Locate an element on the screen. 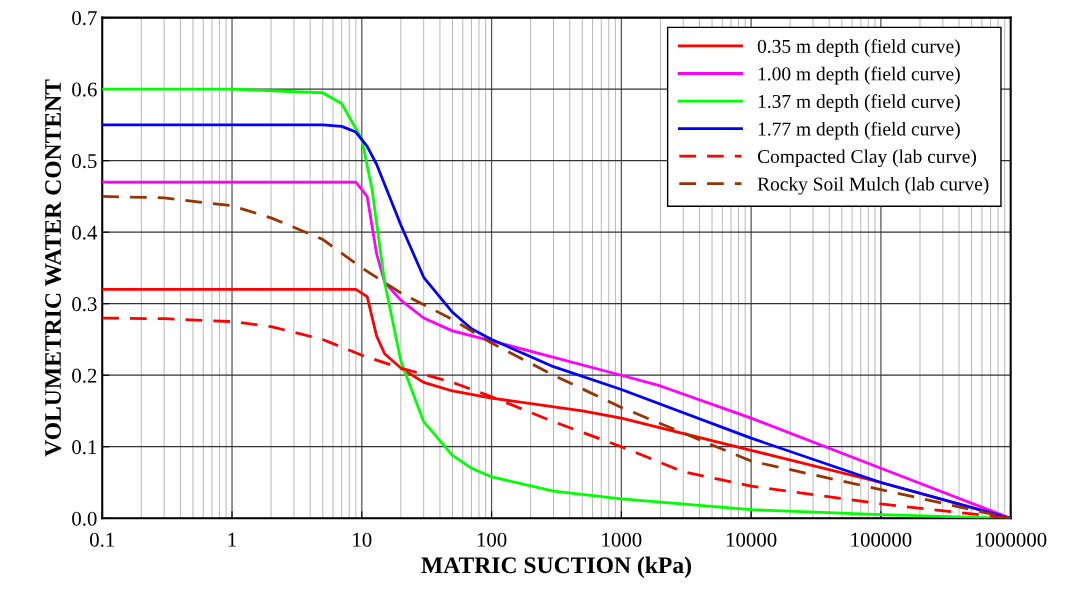 Image resolution: width=1065 pixels, height=609 pixels. x-tick-label: 0.1 is located at coordinates (102, 539).